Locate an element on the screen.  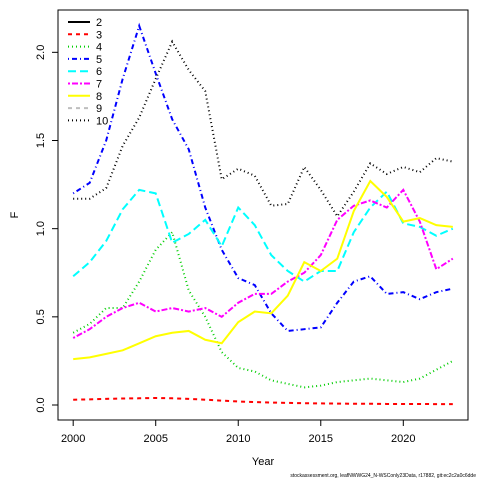
x-tick-label: 2020 is located at coordinates (403, 439).